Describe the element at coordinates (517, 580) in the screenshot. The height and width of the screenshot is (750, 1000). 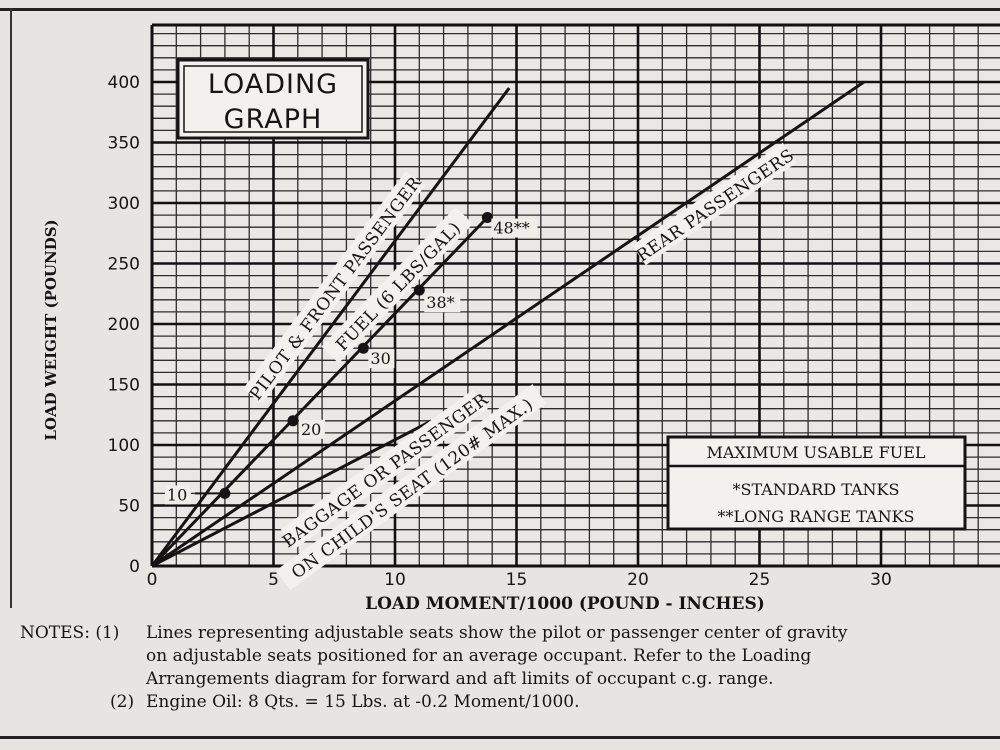
I see `x-tick-label: 15` at that location.